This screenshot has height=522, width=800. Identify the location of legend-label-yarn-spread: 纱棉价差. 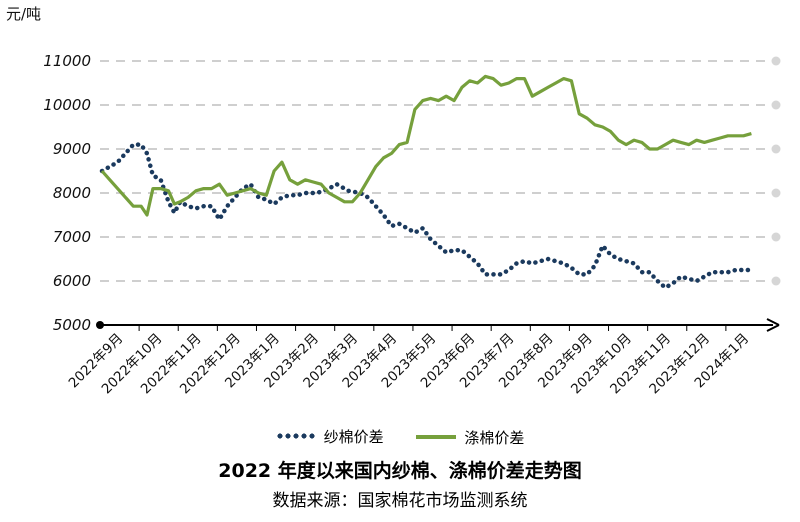
(353, 436).